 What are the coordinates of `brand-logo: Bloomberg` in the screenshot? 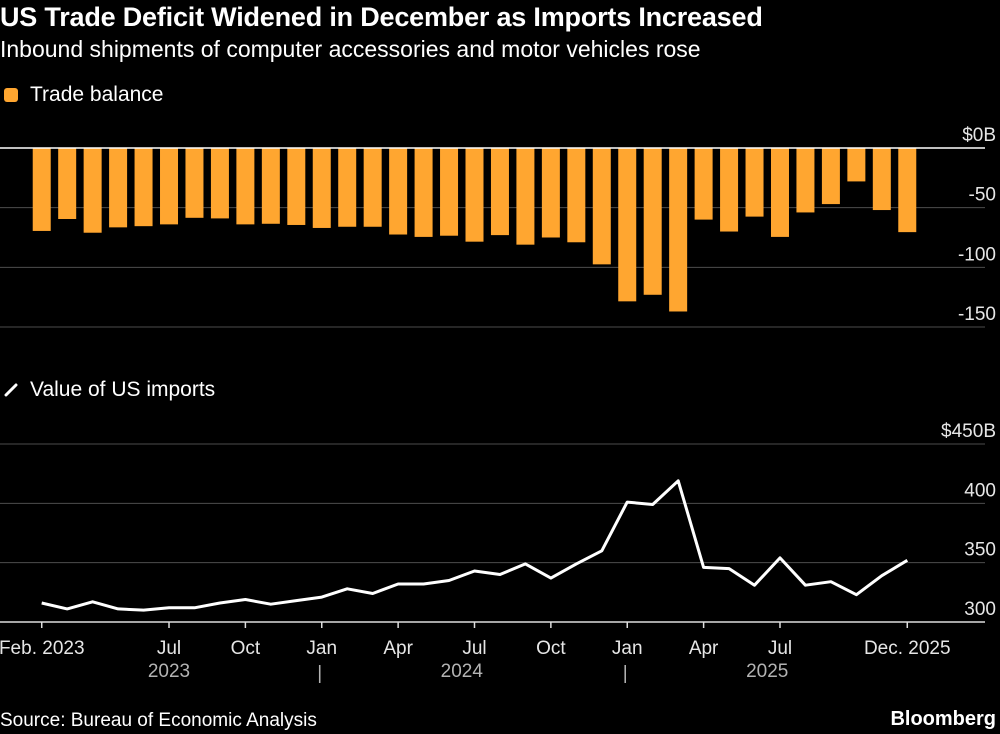 It's located at (943, 719).